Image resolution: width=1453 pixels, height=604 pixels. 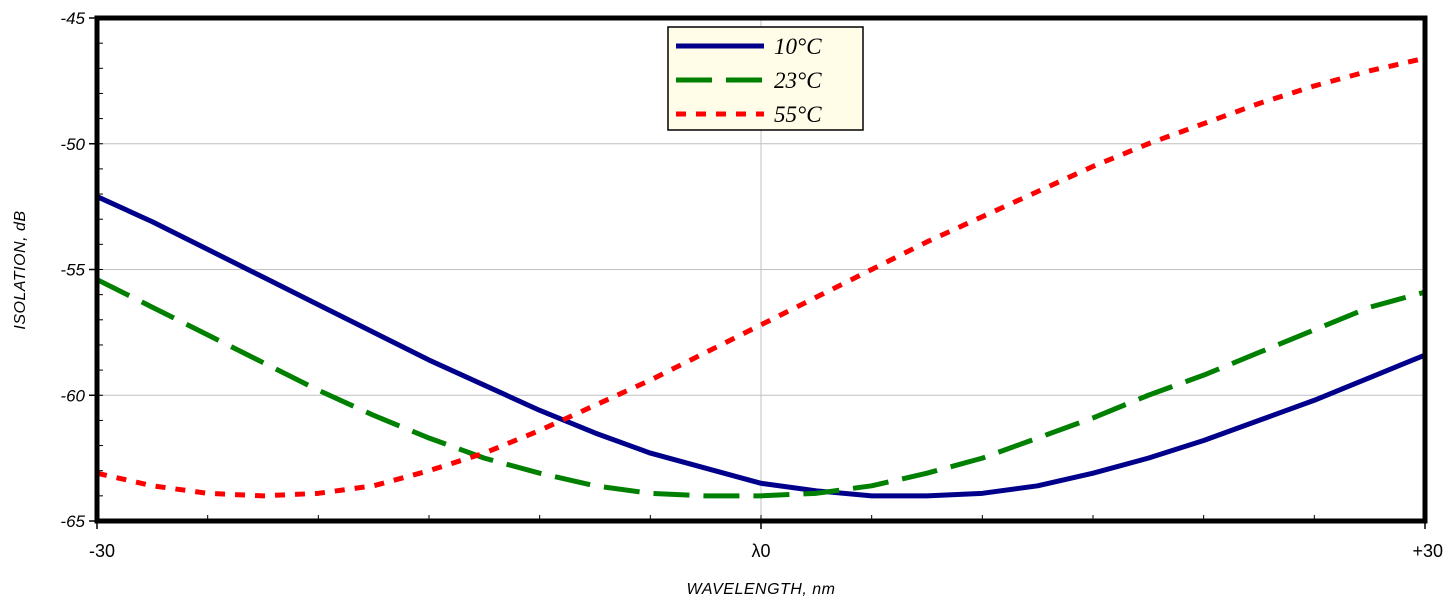 What do you see at coordinates (72, 18) in the screenshot?
I see `y-tick-label: -45` at bounding box center [72, 18].